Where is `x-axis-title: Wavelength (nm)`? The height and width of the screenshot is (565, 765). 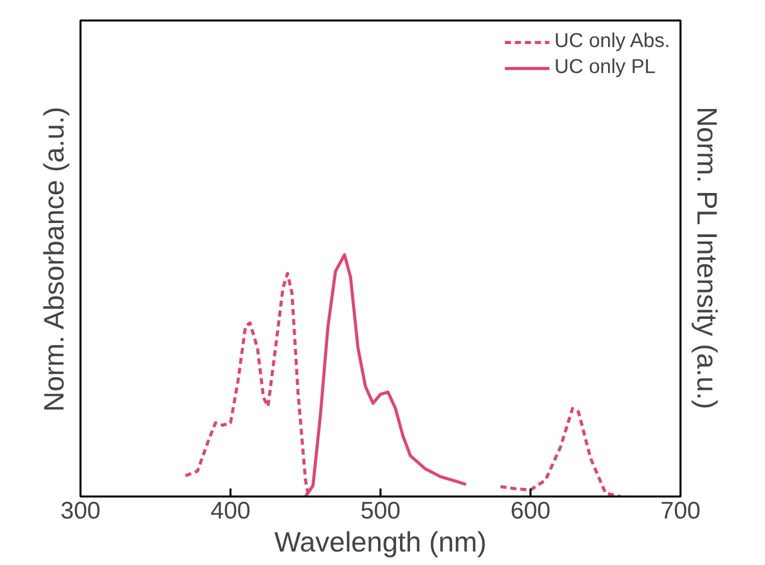 x-axis-title: Wavelength (nm) is located at coordinates (380, 542).